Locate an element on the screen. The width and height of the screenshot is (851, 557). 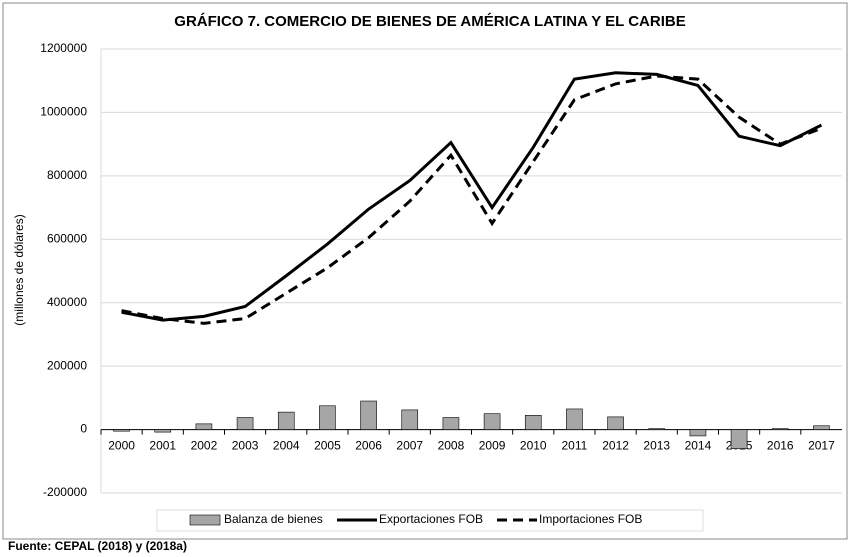
legend-label: Importaciones FOB is located at coordinates (590, 519).